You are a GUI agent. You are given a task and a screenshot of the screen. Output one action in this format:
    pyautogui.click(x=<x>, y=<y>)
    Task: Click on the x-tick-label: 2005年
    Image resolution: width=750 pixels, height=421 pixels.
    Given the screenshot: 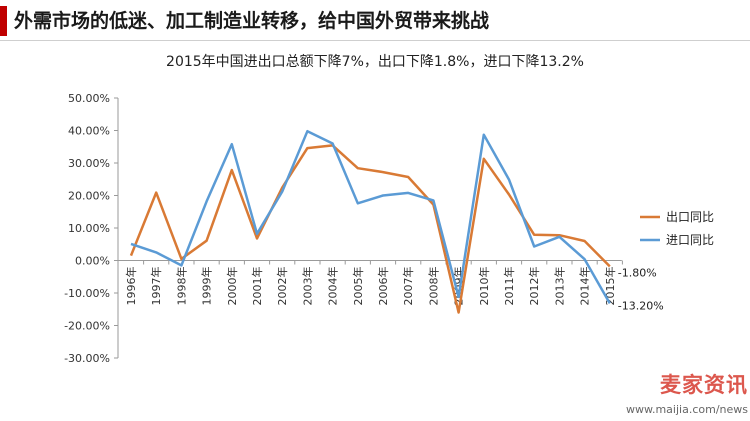 What is the action you would take?
    pyautogui.click(x=358, y=286)
    